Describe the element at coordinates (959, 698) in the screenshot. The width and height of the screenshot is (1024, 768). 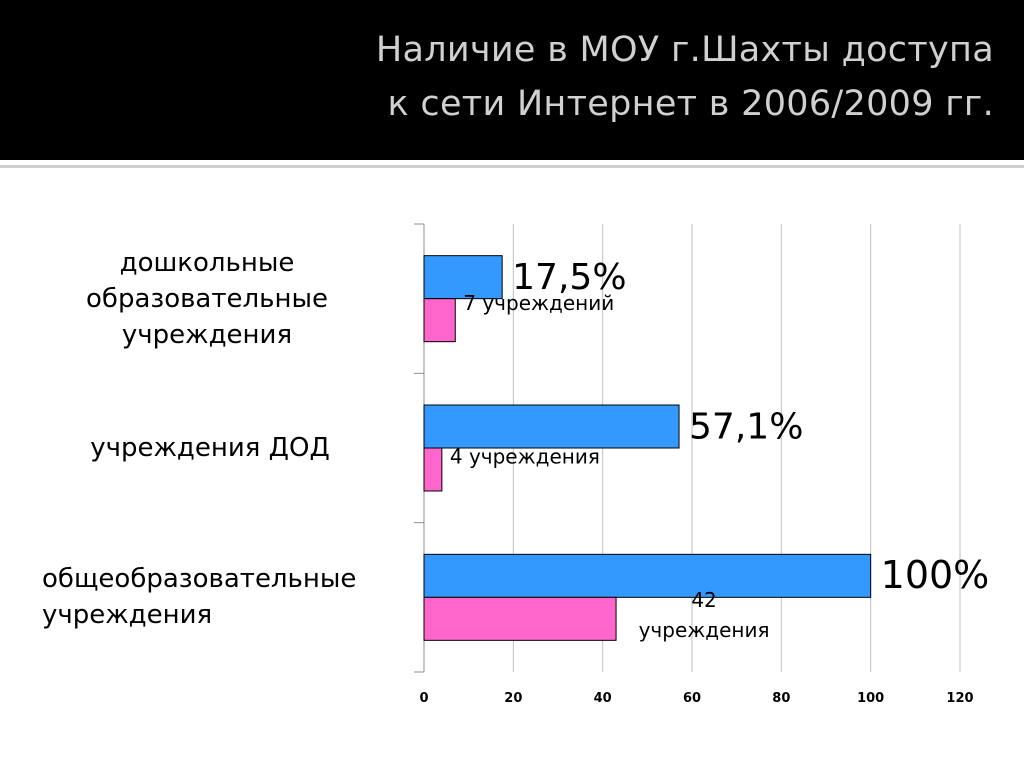
I see `x-tick-label: 120` at that location.